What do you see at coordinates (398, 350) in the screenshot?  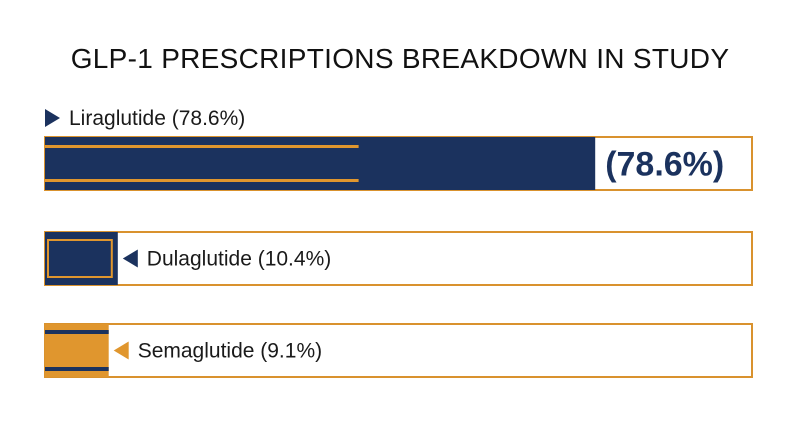 I see `bar-track-semaglutide` at bounding box center [398, 350].